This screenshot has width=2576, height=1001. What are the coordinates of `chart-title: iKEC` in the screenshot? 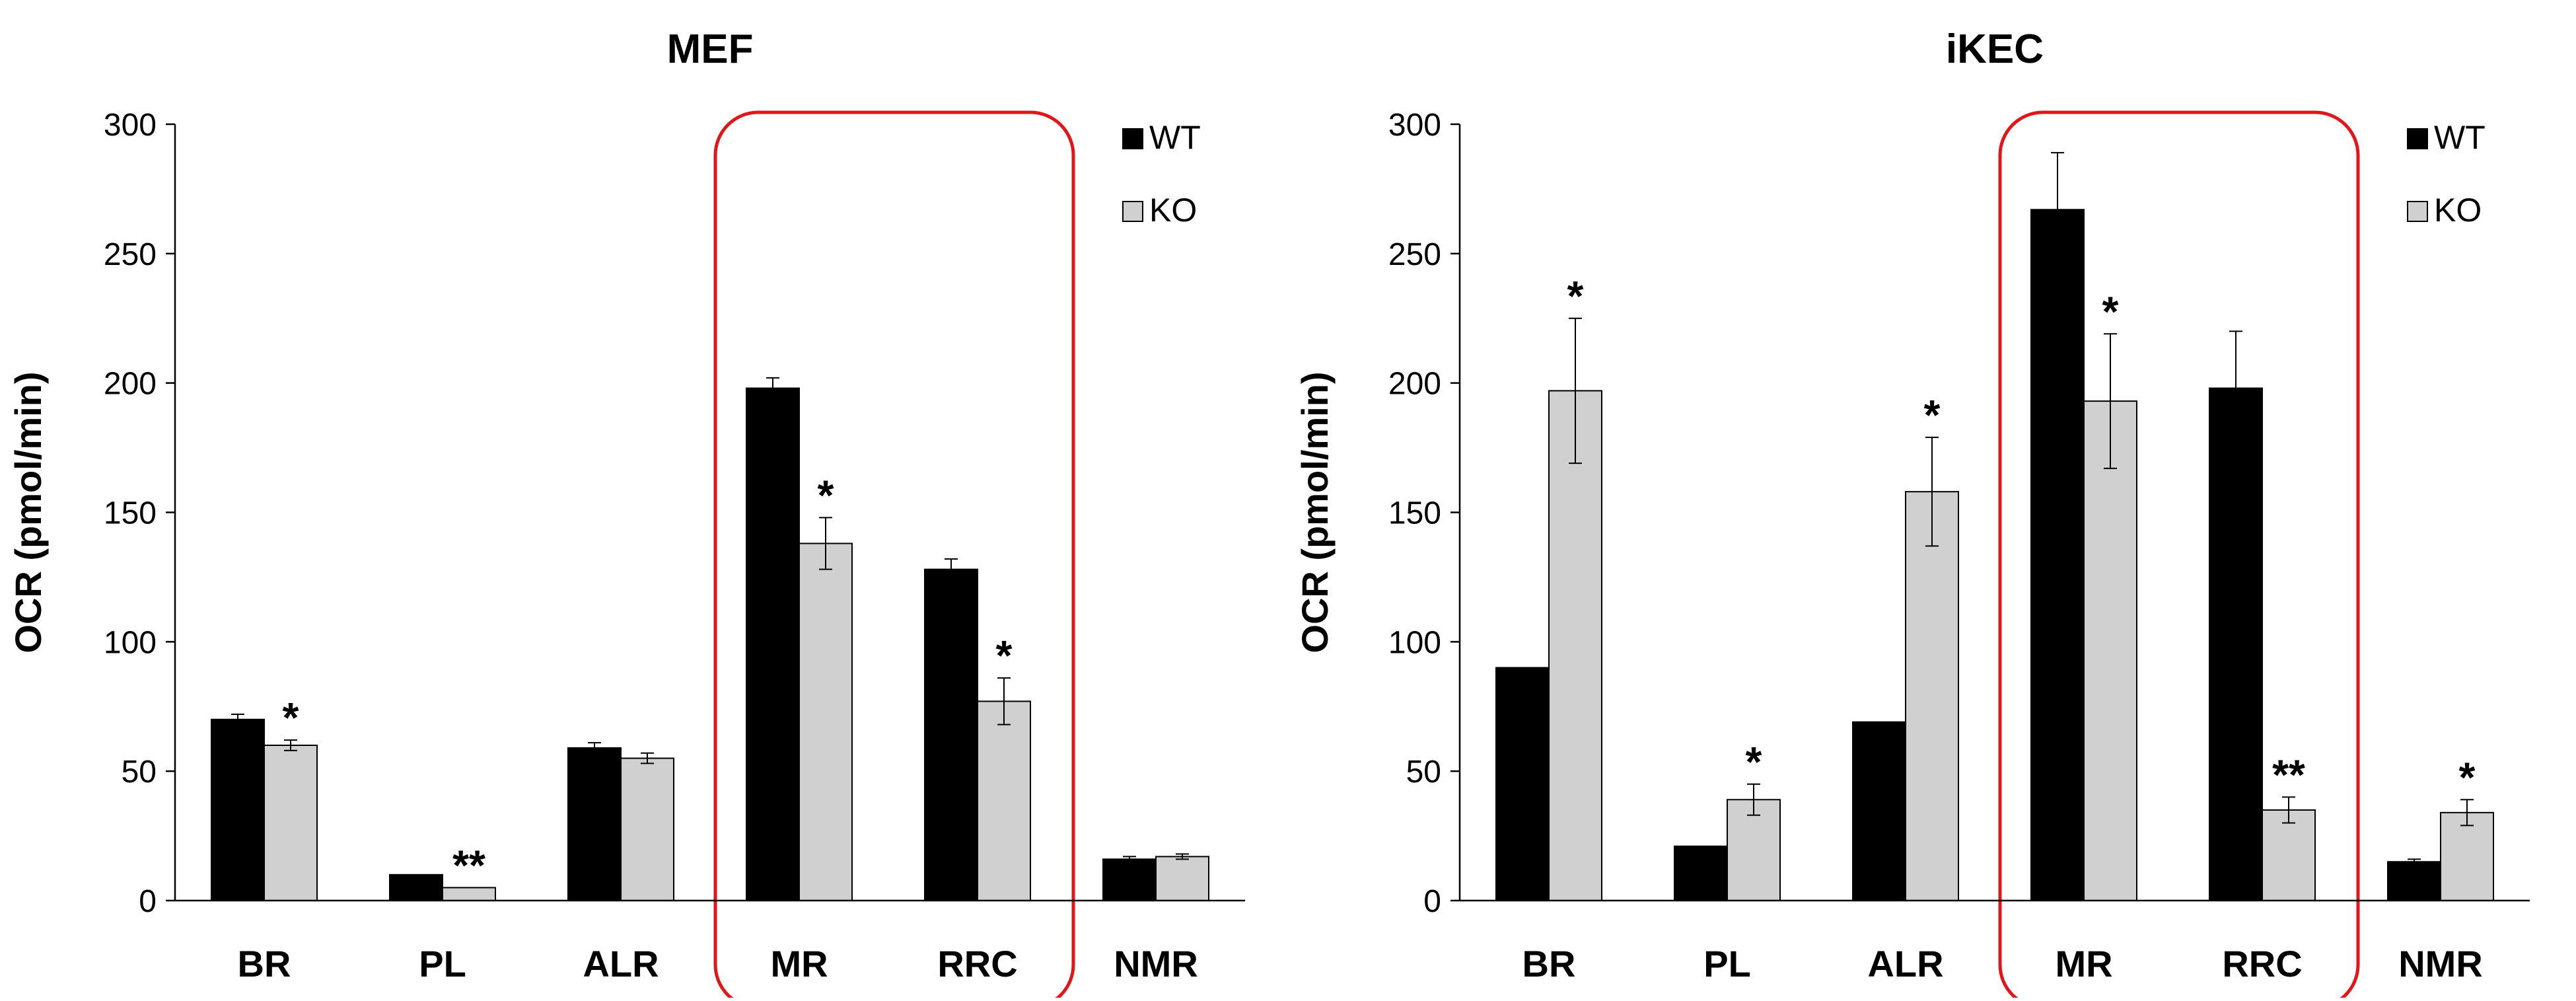 It's located at (1995, 49).